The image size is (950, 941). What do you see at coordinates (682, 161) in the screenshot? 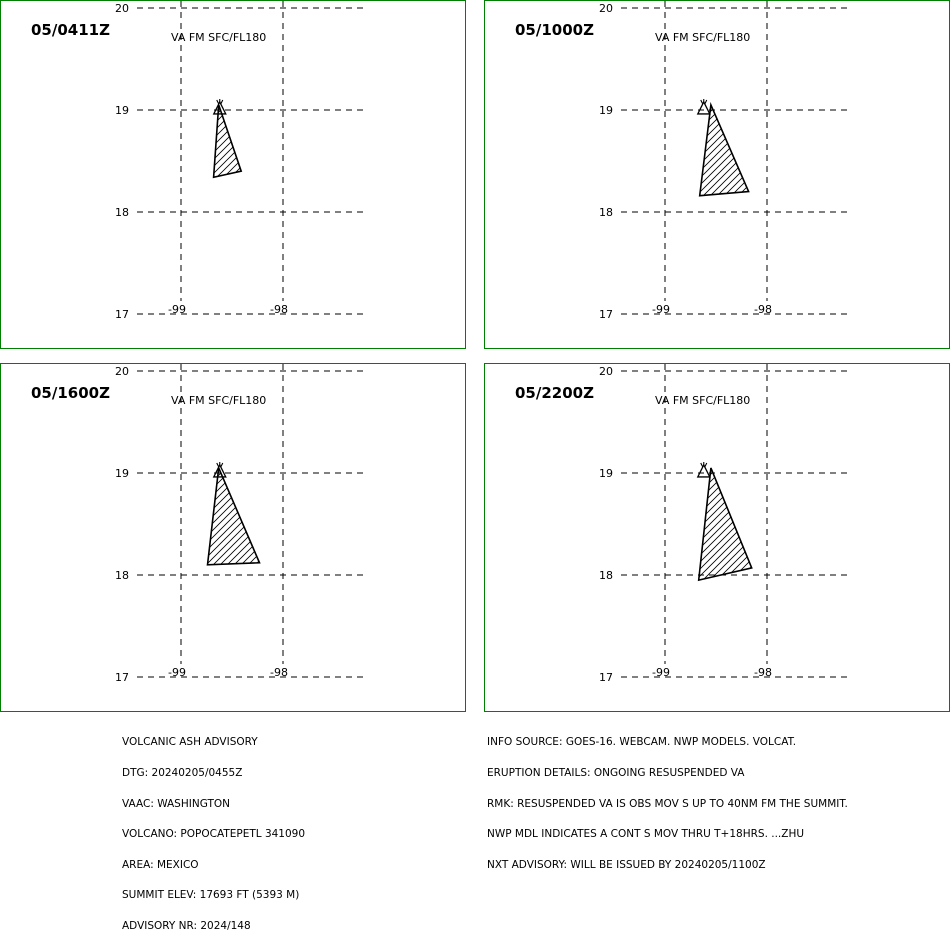
I see `map-svg-2: 20 19 18 17 -99 -98 05/1000Z VA FM SFC/FL180` at bounding box center [682, 161].